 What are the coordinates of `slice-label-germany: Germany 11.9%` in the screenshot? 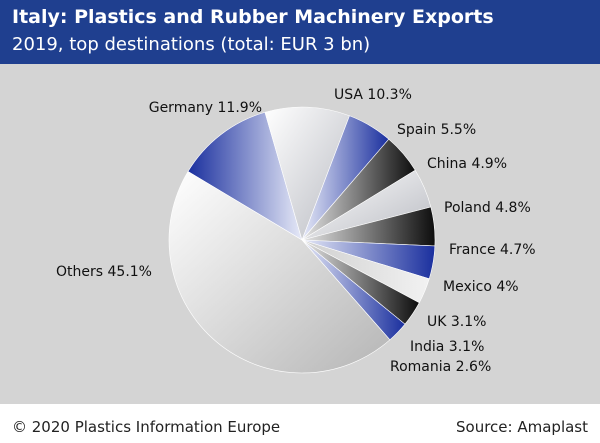 It's located at (205, 108).